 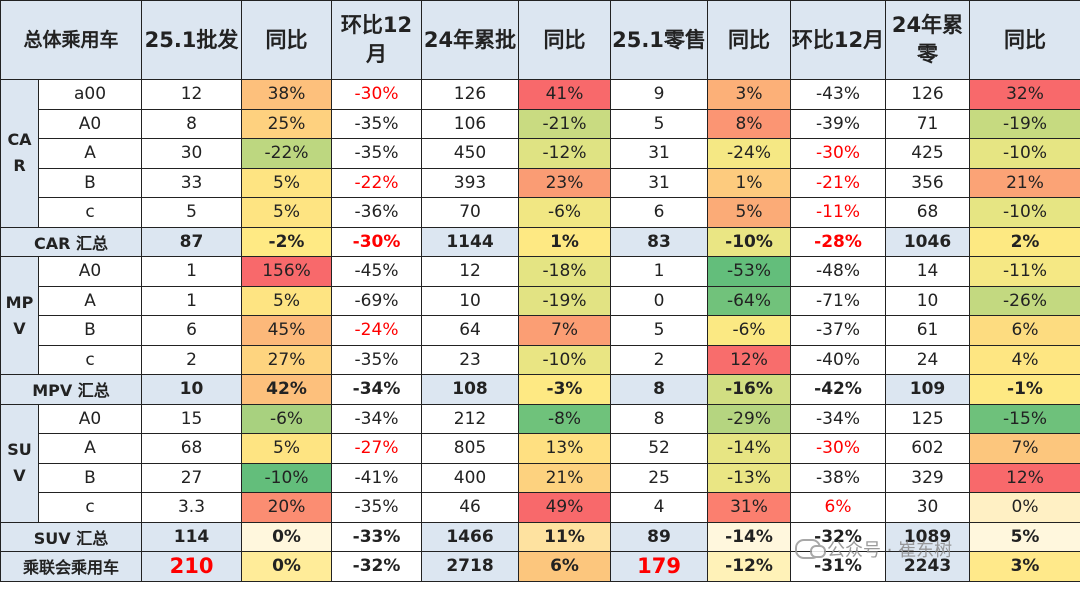 I want to click on value-cell: 425, so click(x=928, y=153).